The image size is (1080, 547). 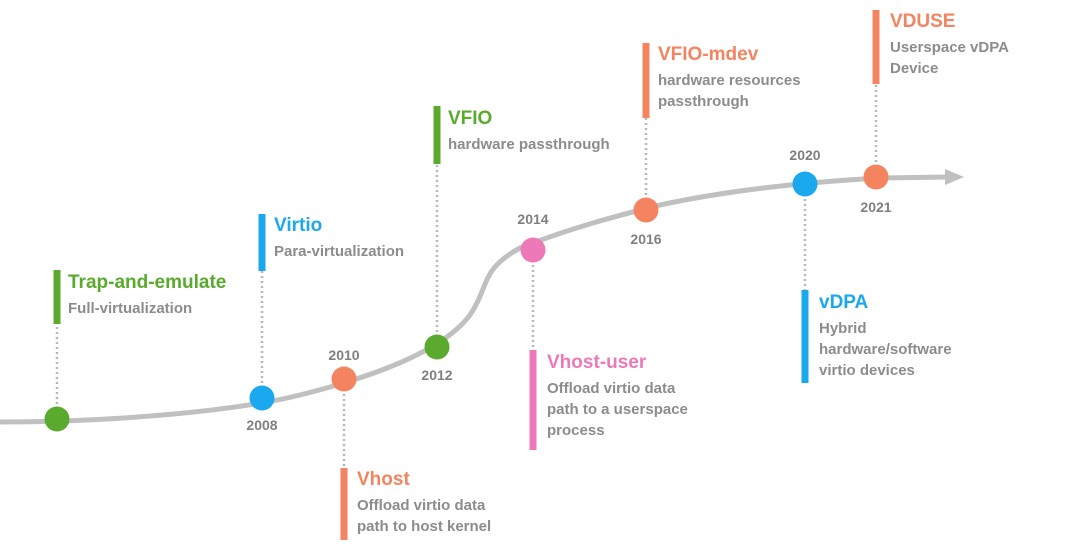 What do you see at coordinates (383, 479) in the screenshot?
I see `milestone-title: Vhost` at bounding box center [383, 479].